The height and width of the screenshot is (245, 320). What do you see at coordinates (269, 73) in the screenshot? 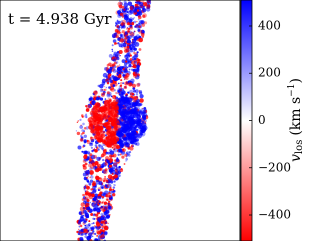
I see `colorbar-tick-label: 200` at bounding box center [269, 73].